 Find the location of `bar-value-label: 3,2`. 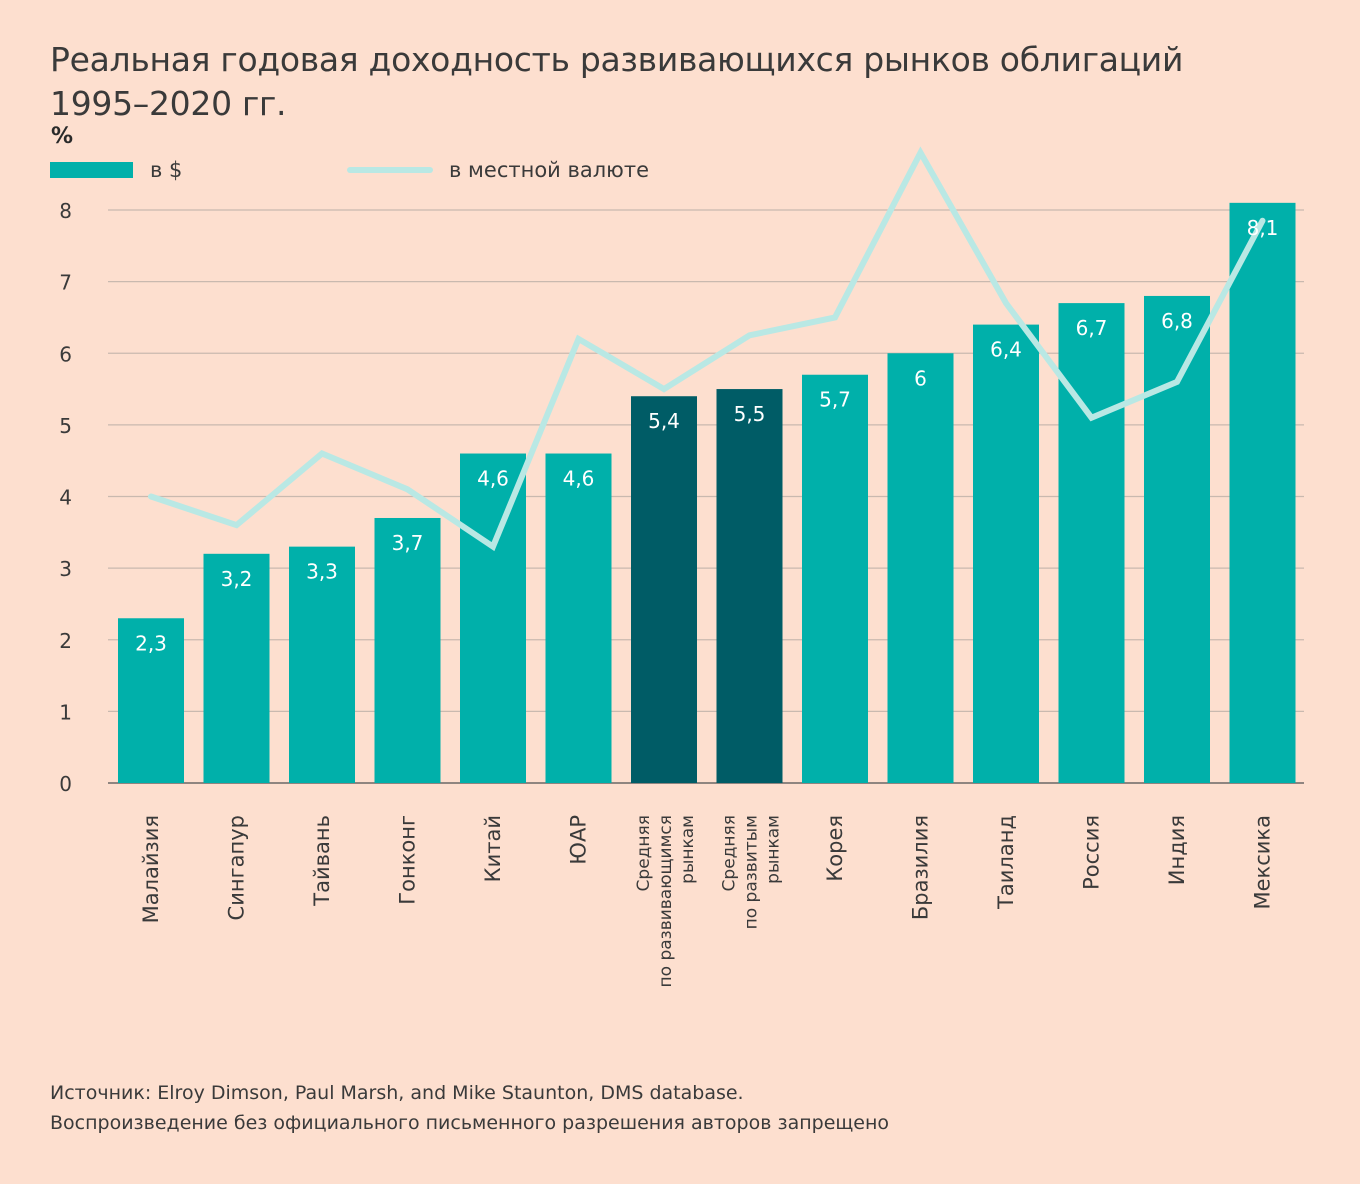

bar-value-label: 3,2 is located at coordinates (237, 579).